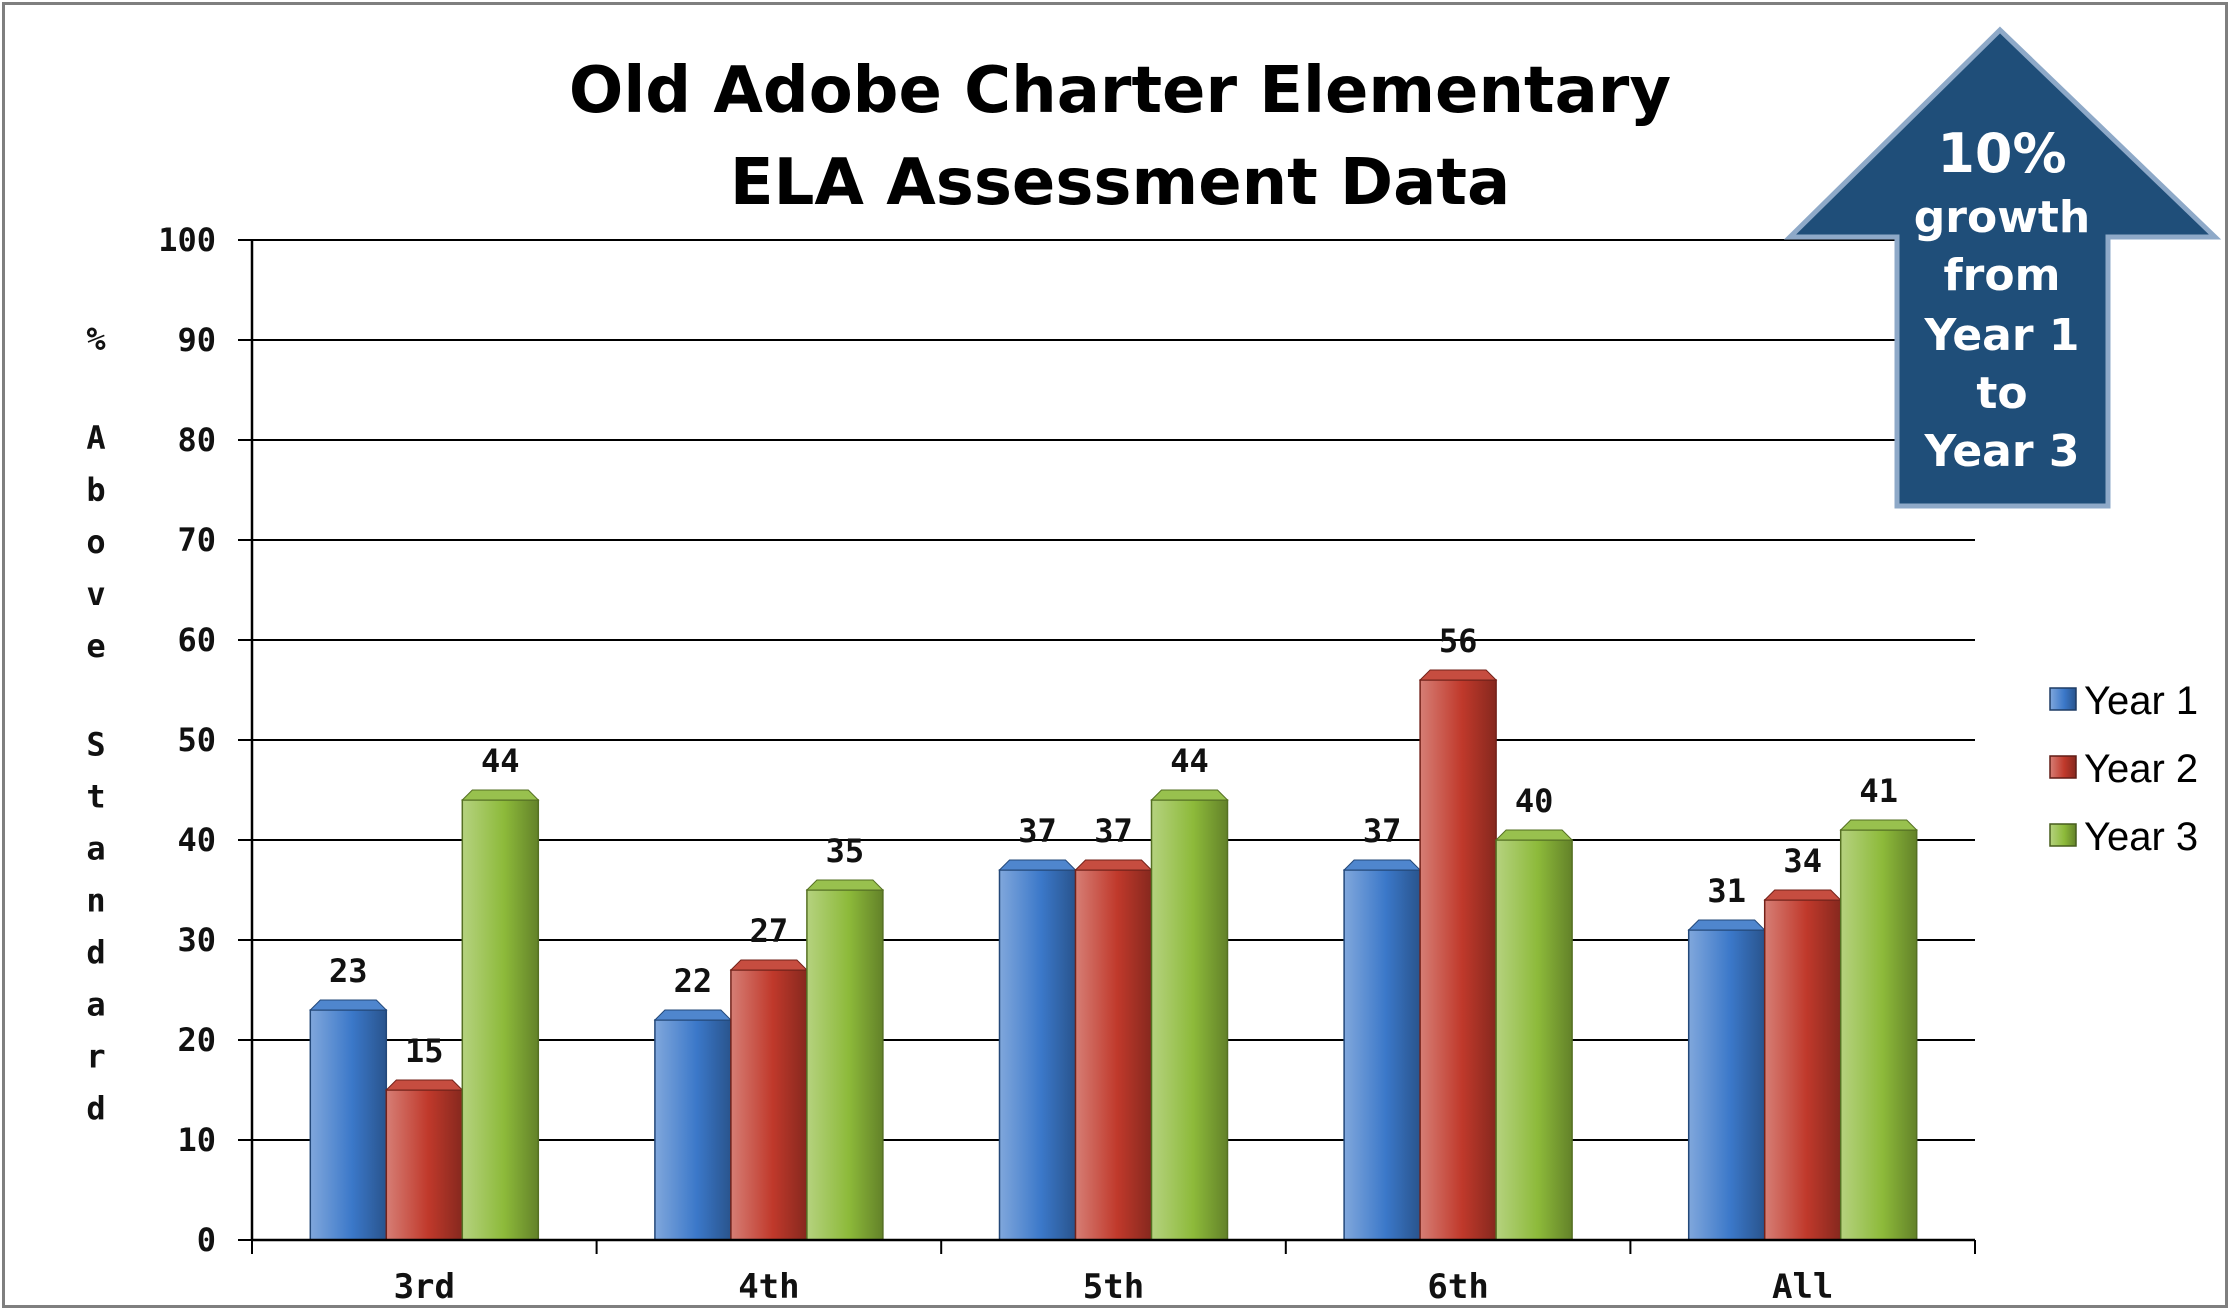 The image size is (2236, 1316). What do you see at coordinates (769, 931) in the screenshot?
I see `data-label-4th-year-2: 27` at bounding box center [769, 931].